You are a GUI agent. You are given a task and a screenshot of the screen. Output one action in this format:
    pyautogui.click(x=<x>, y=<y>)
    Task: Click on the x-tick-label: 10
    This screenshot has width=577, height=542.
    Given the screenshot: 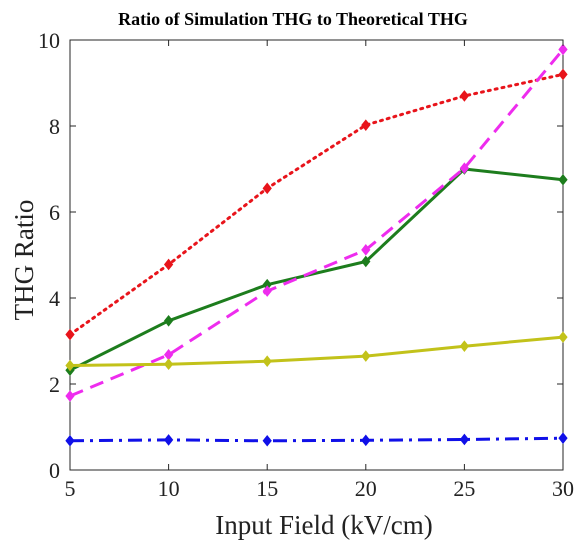 What is the action you would take?
    pyautogui.click(x=169, y=488)
    